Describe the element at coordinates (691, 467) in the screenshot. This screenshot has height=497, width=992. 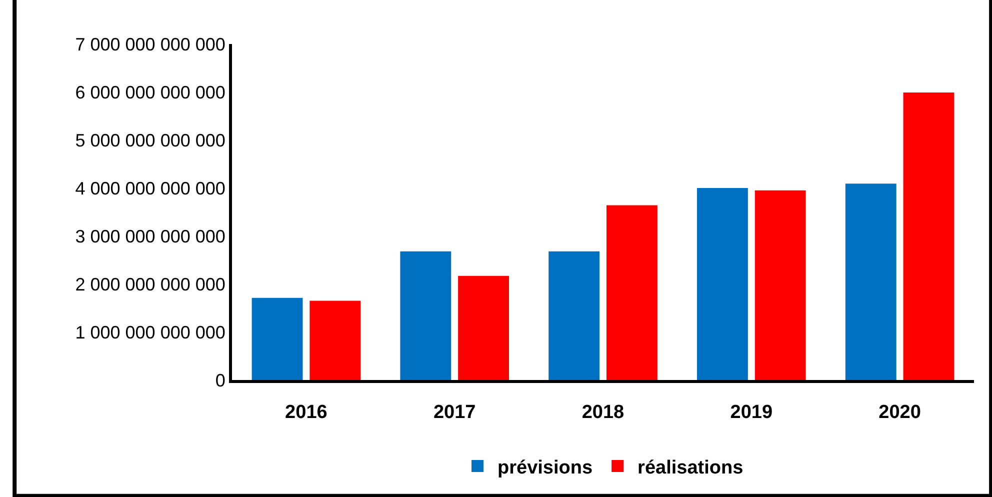
I see `legend-label: réalisations` at that location.